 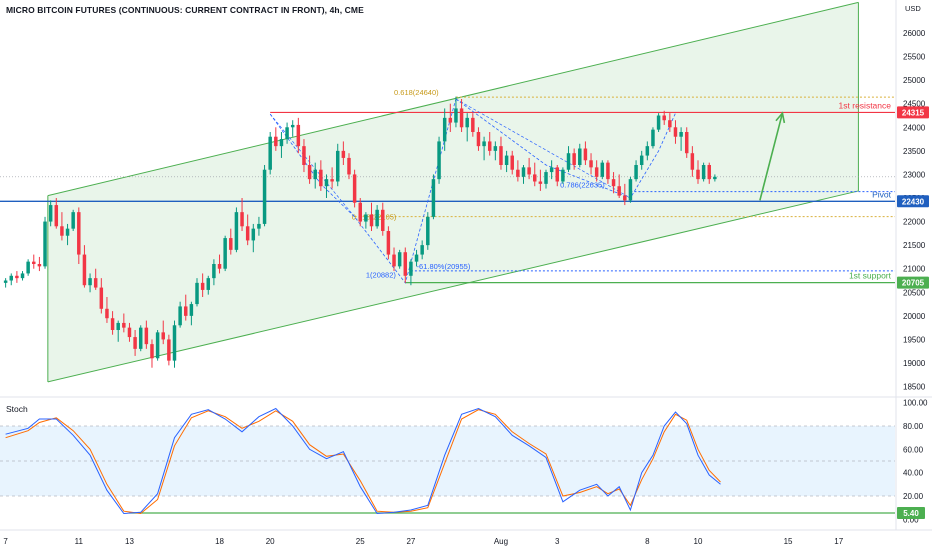 What do you see at coordinates (698, 541) in the screenshot?
I see `time-tick-label: 10` at bounding box center [698, 541].